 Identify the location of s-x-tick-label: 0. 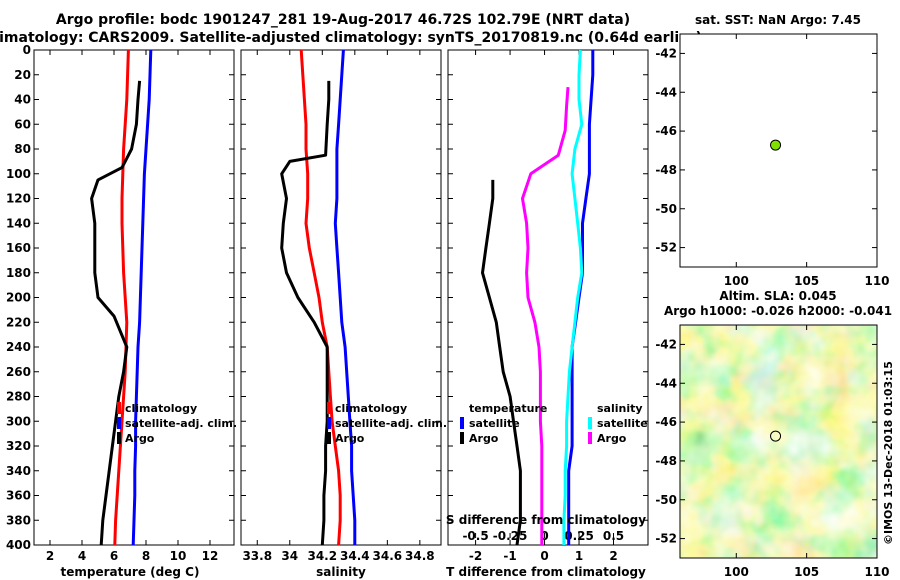
(544, 536).